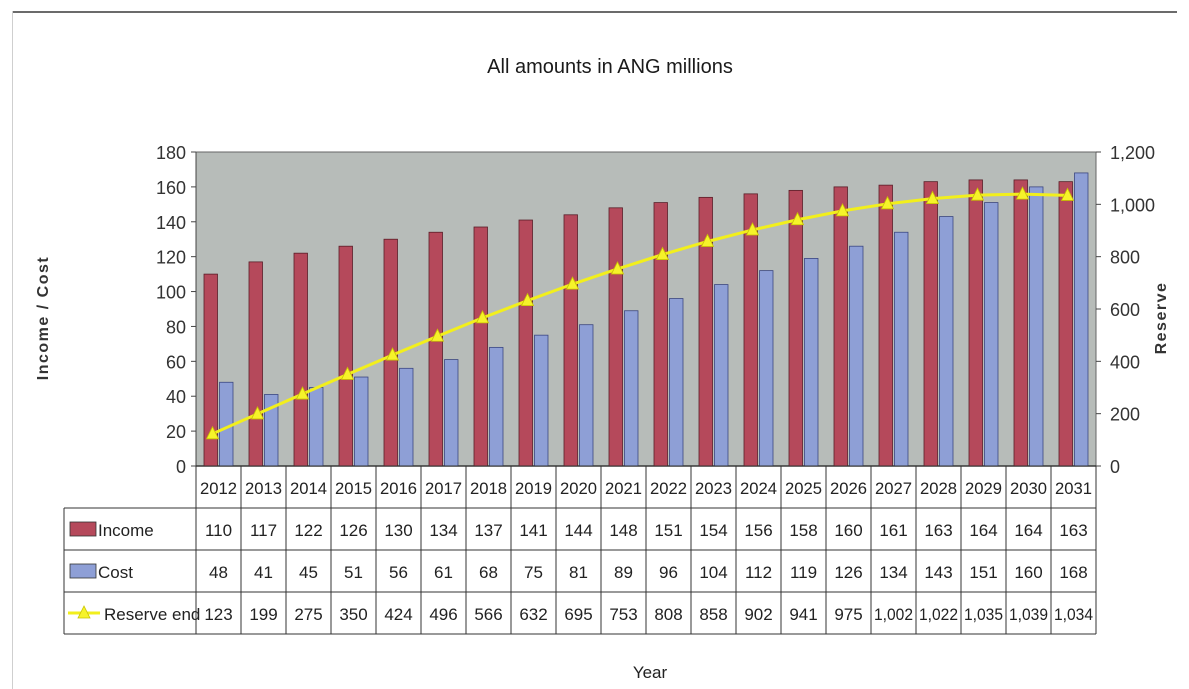  Describe the element at coordinates (43, 318) in the screenshot. I see `y-axis-label: Income / Cost` at that location.